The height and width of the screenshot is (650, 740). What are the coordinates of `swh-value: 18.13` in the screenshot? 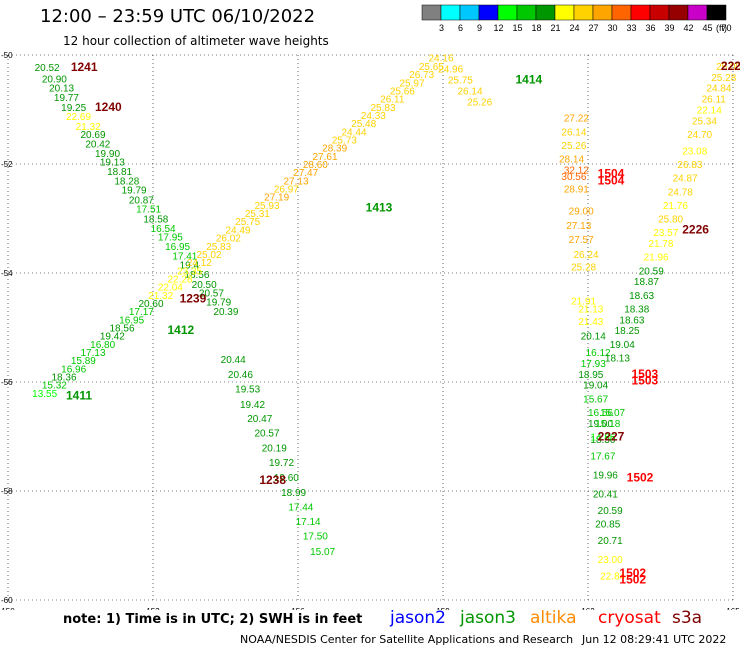 It's located at (617, 358).